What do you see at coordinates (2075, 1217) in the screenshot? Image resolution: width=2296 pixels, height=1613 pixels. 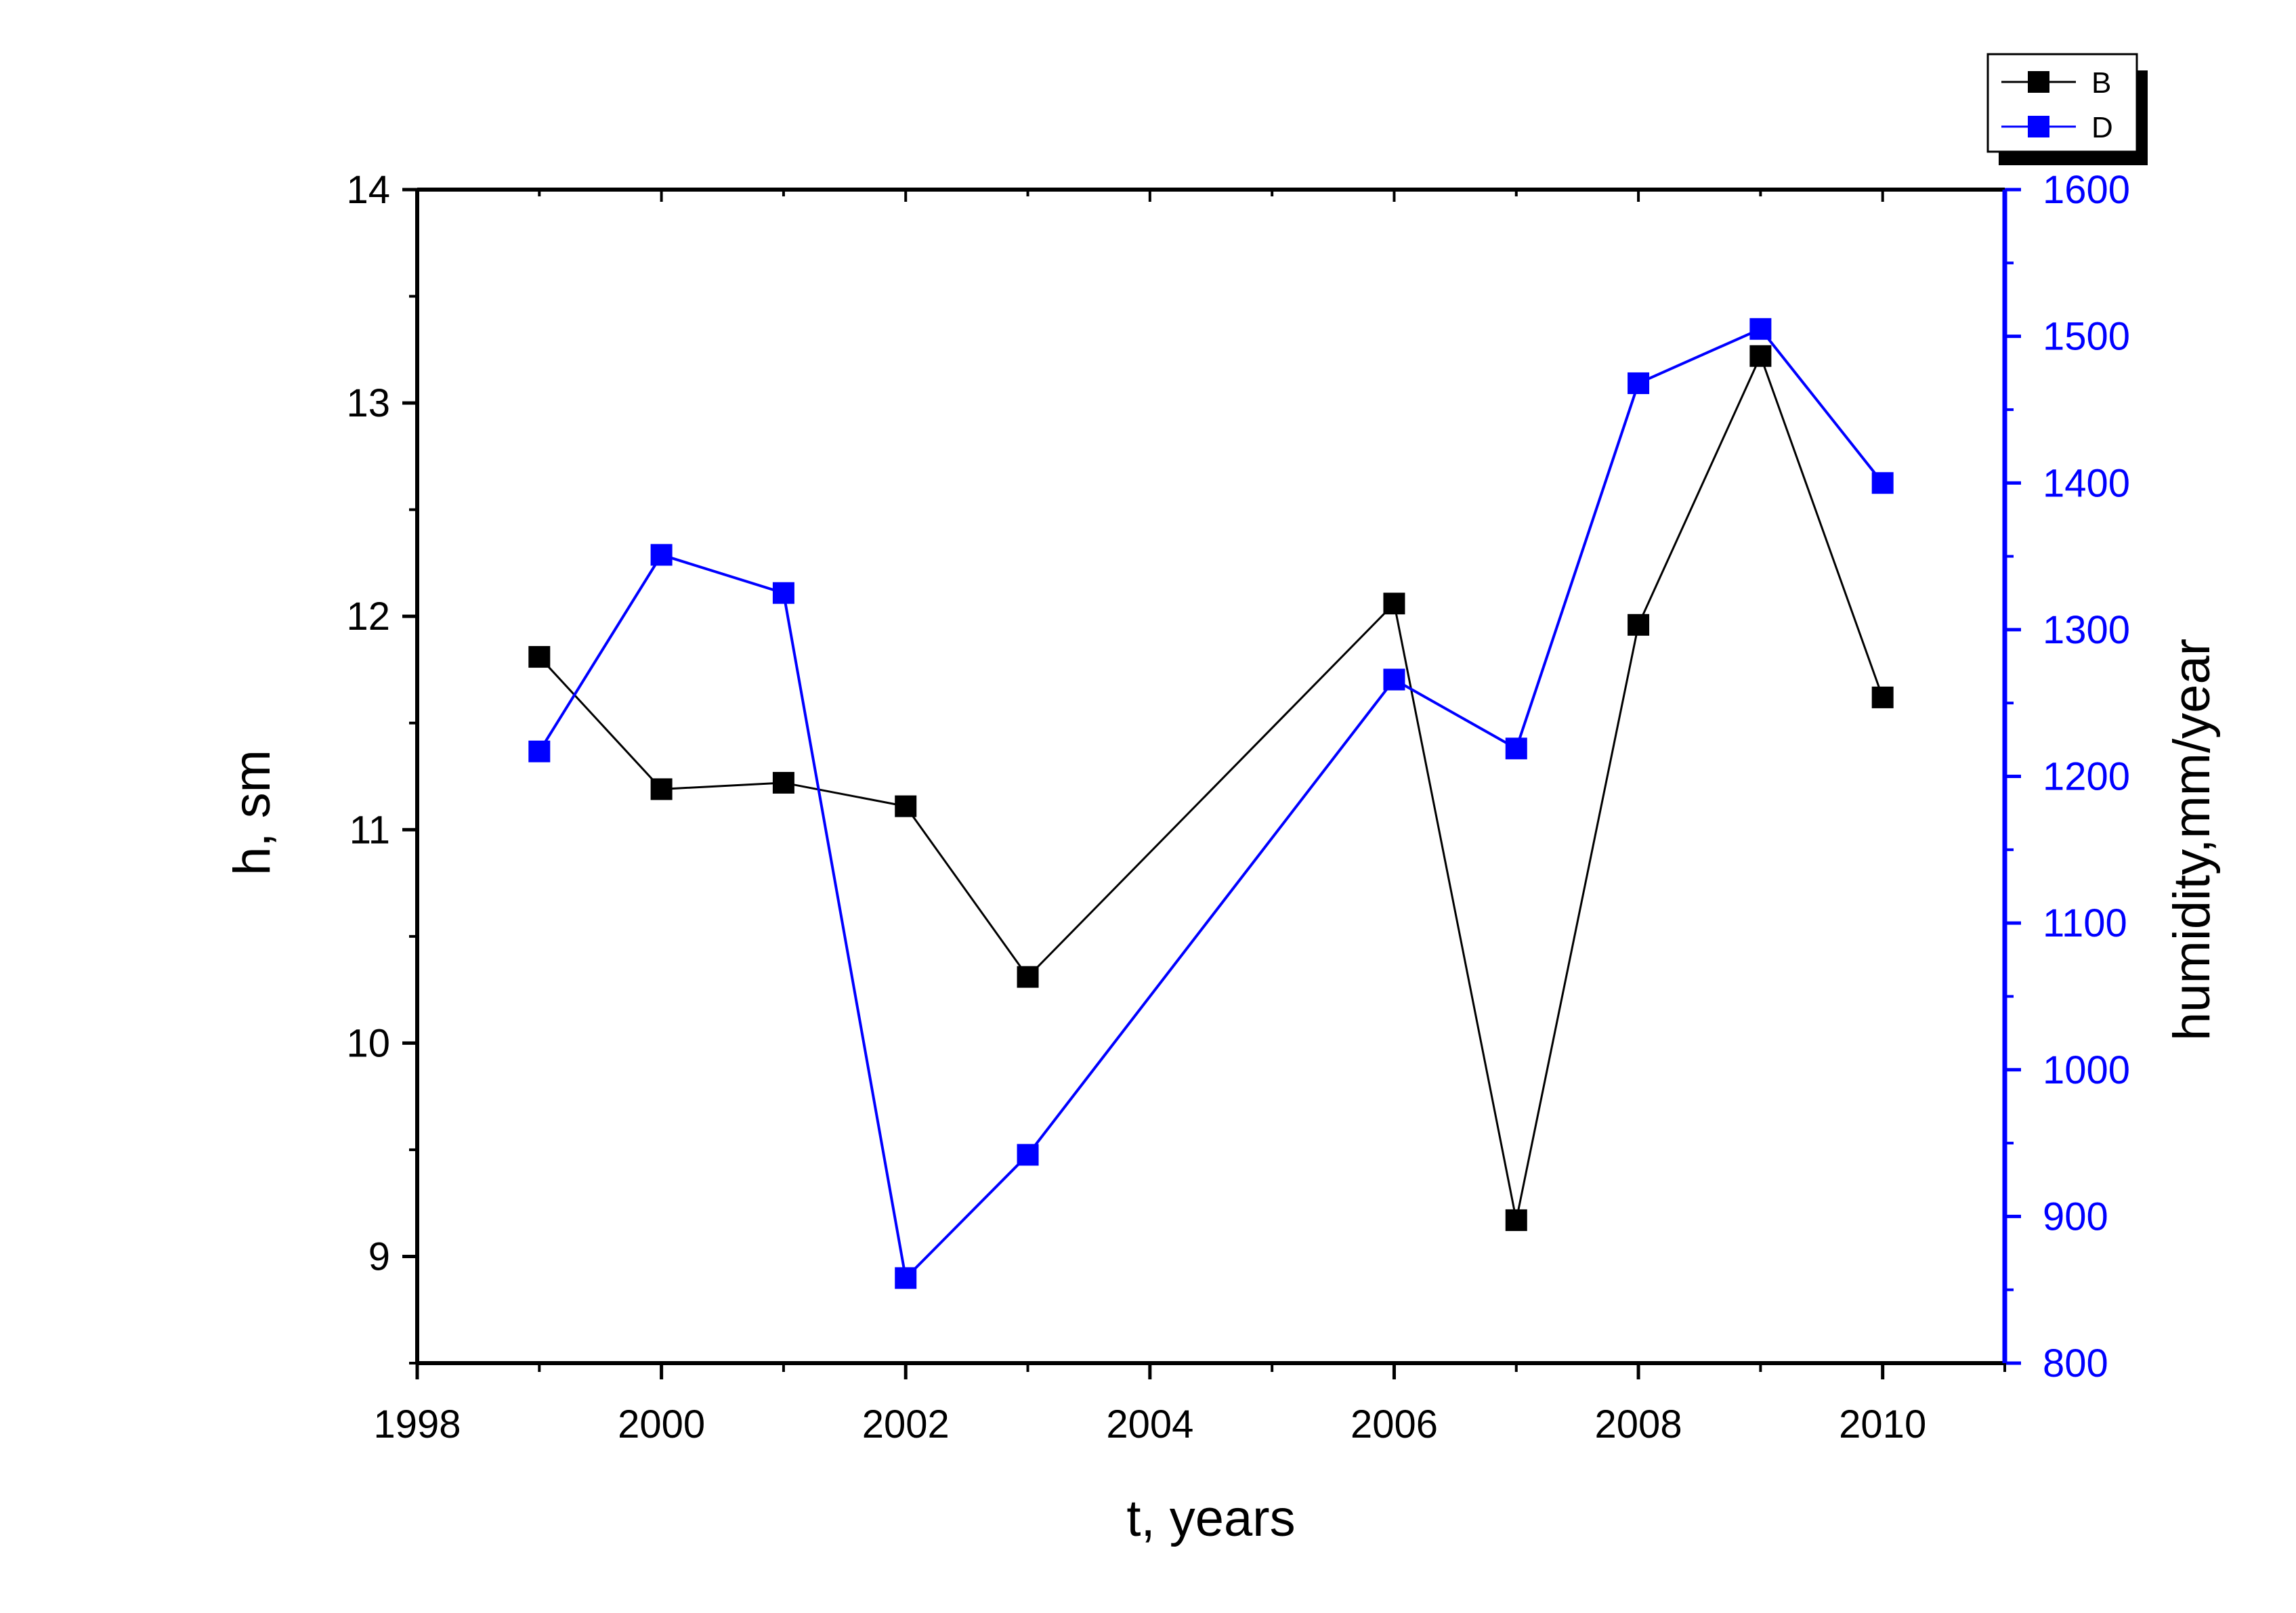 I see `right-tick-label: 900` at bounding box center [2075, 1217].